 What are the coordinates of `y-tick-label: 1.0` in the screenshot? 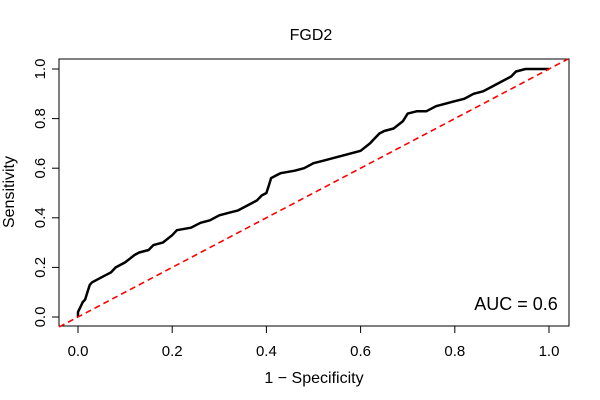 It's located at (40, 69).